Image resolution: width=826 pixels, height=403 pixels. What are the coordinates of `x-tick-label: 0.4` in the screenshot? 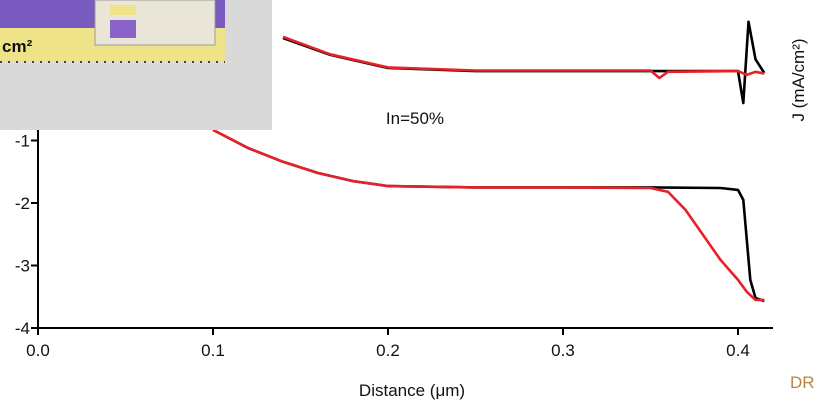 It's located at (738, 350).